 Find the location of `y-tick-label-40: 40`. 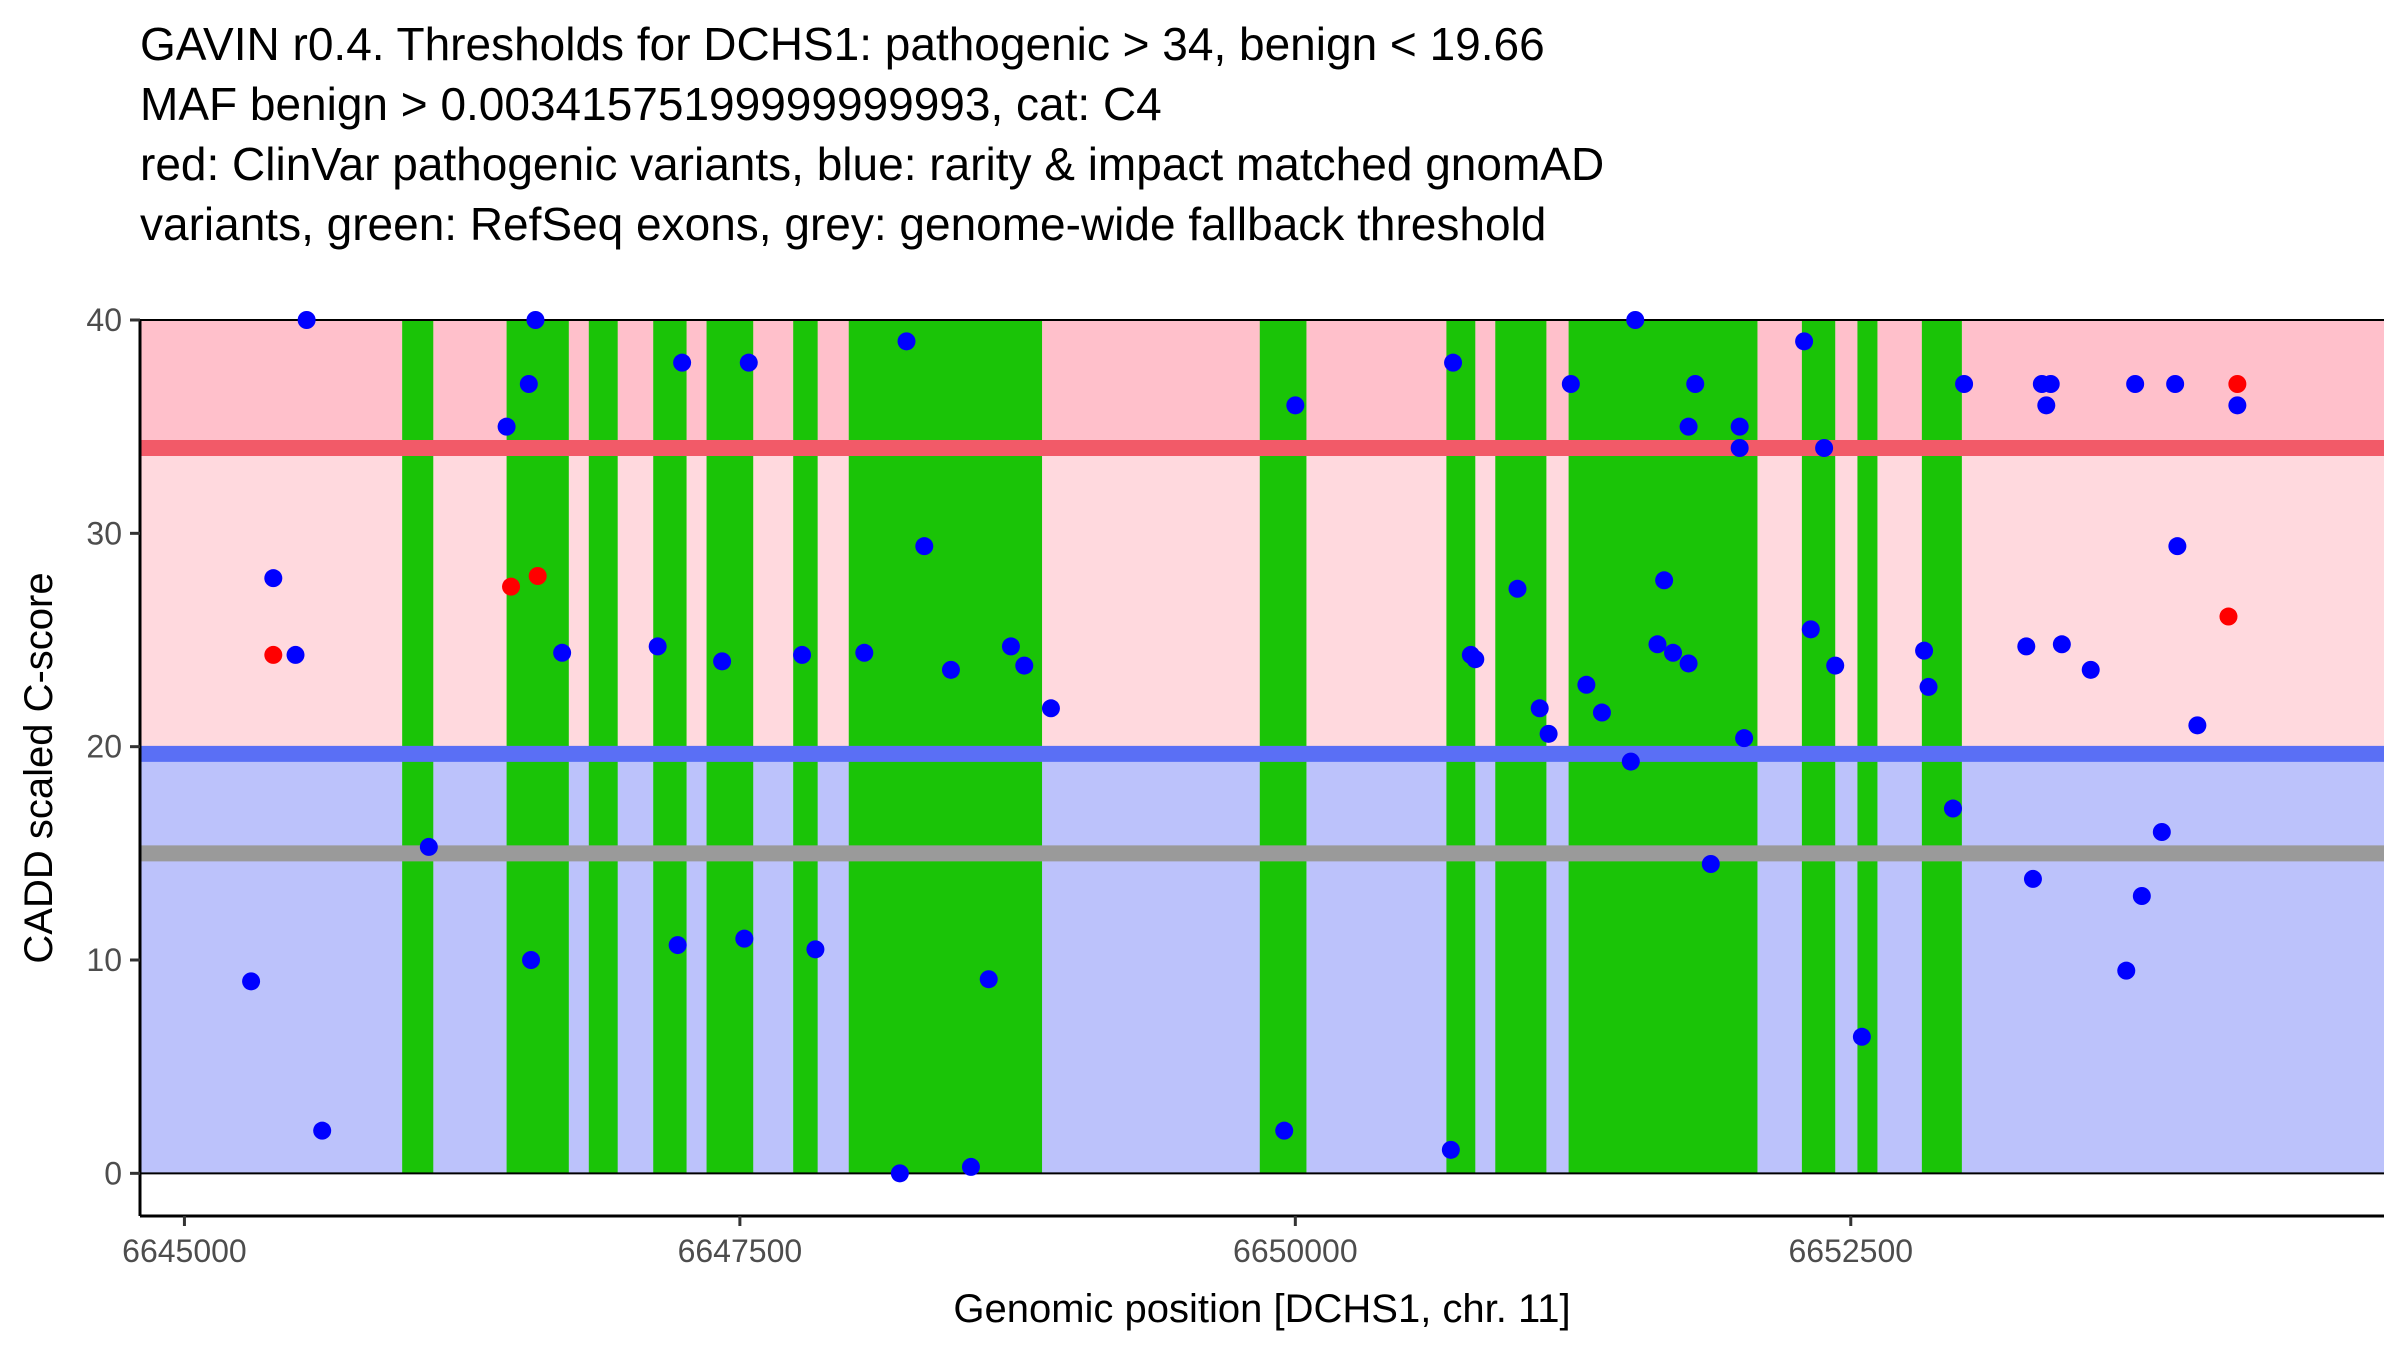

y-tick-label-40: 40 is located at coordinates (104, 320).